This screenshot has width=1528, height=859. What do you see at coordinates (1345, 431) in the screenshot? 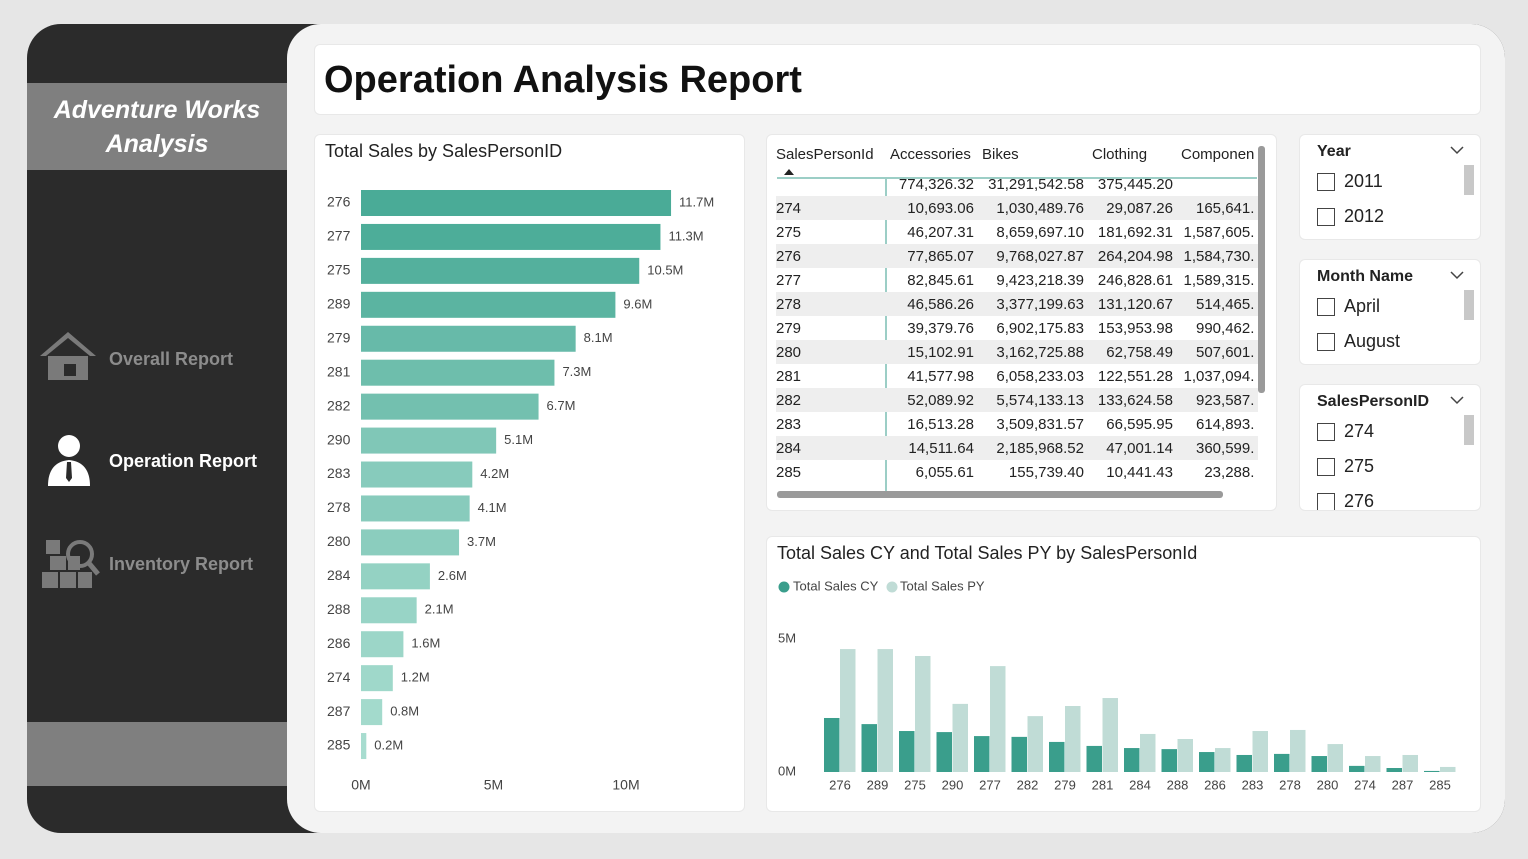
I see `slicer-item: 274` at bounding box center [1345, 431].